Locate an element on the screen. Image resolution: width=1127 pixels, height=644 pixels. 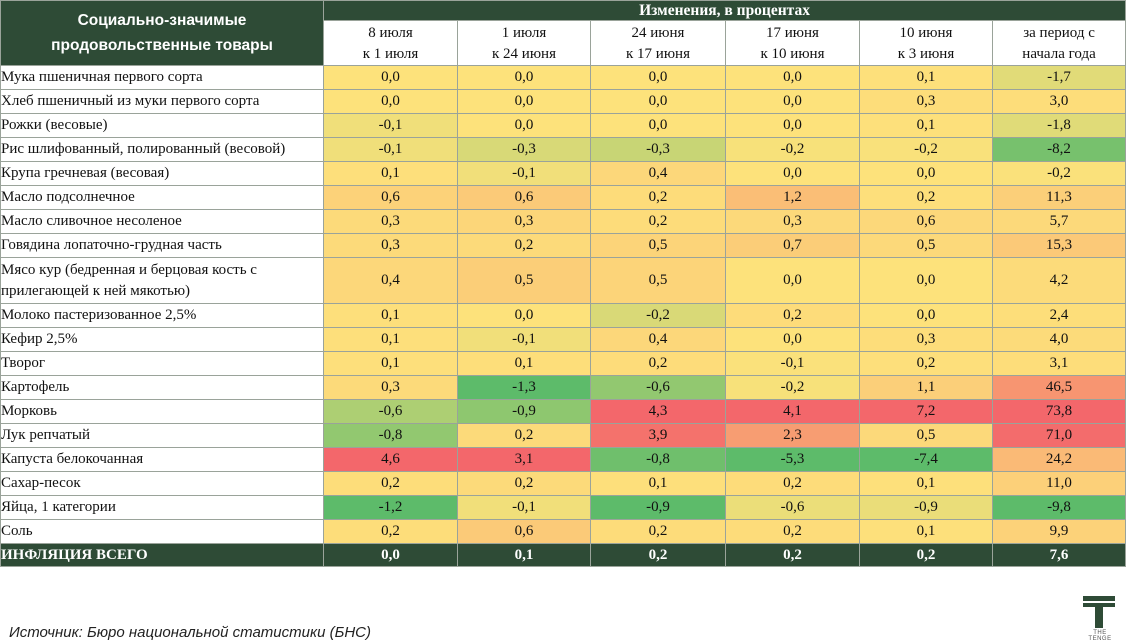
column-header: за период с начала года is located at coordinates (1059, 43).